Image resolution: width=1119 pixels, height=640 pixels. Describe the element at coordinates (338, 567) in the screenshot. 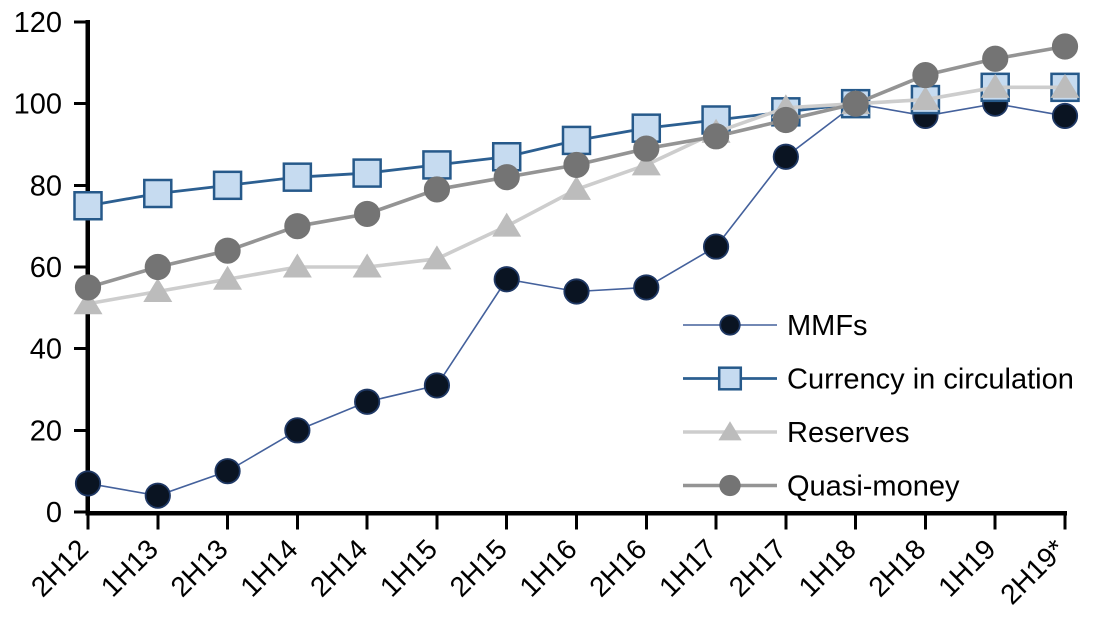

I see `x-tick-label: 2H14` at that location.